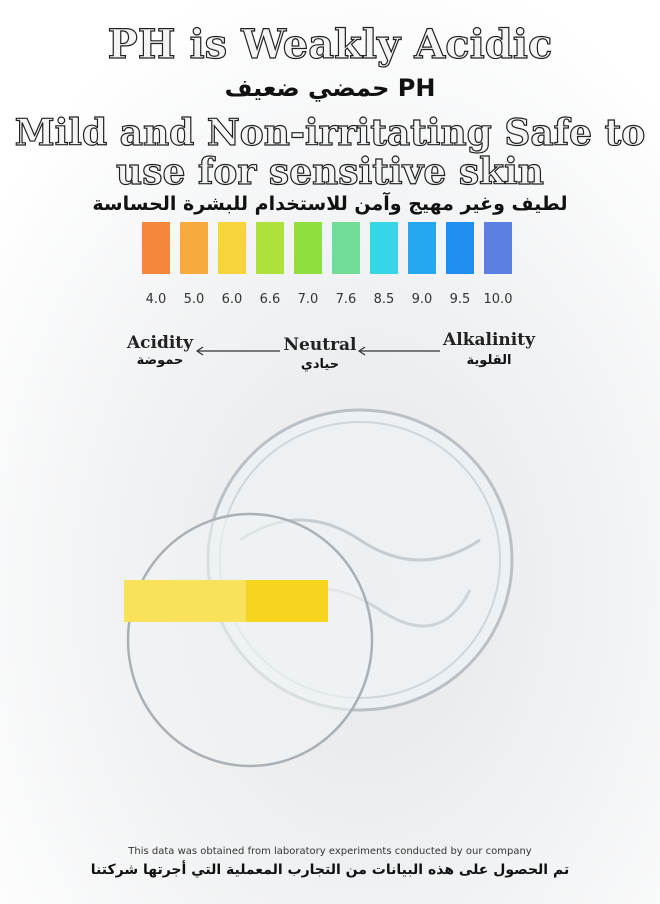 This screenshot has width=660, height=904. Describe the element at coordinates (422, 299) in the screenshot. I see `ph-label: 9.0` at that location.